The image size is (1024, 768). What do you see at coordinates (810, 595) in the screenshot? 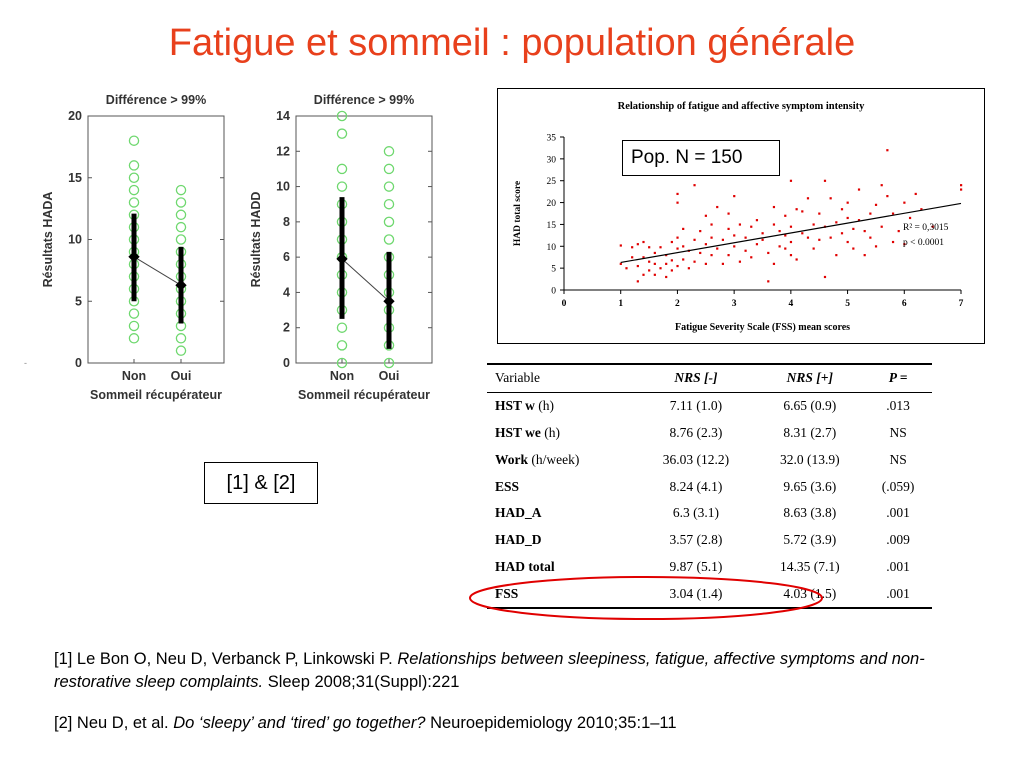
I see `cell-nrs-plus: 4.03 (1.5)` at bounding box center [810, 595].